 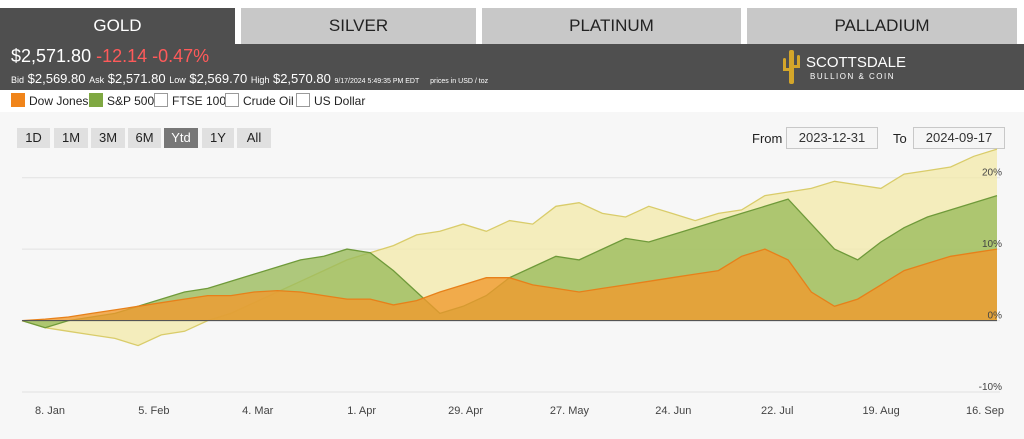 What do you see at coordinates (852, 76) in the screenshot?
I see `logo-line2: BULLION & COIN` at bounding box center [852, 76].